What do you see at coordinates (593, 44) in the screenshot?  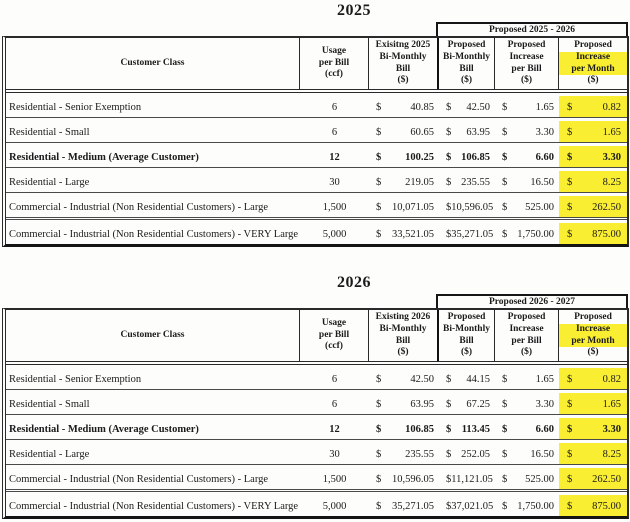 I see `header-line: Proposed` at bounding box center [593, 44].